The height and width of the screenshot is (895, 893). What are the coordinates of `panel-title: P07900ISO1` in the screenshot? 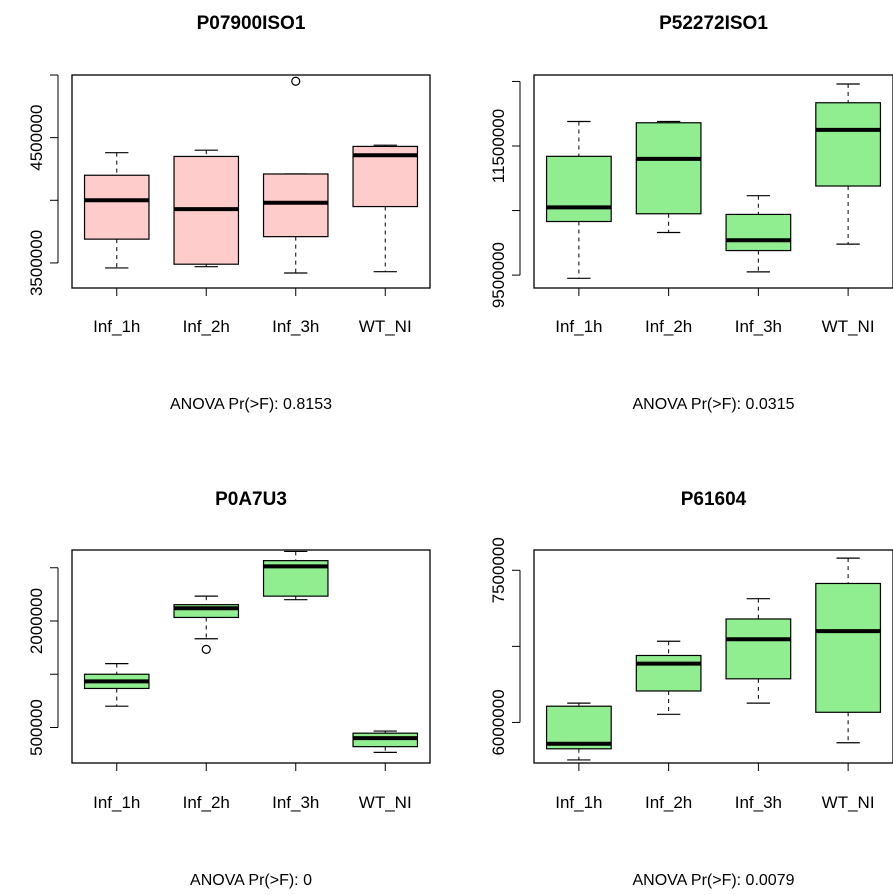 It's located at (251, 23).